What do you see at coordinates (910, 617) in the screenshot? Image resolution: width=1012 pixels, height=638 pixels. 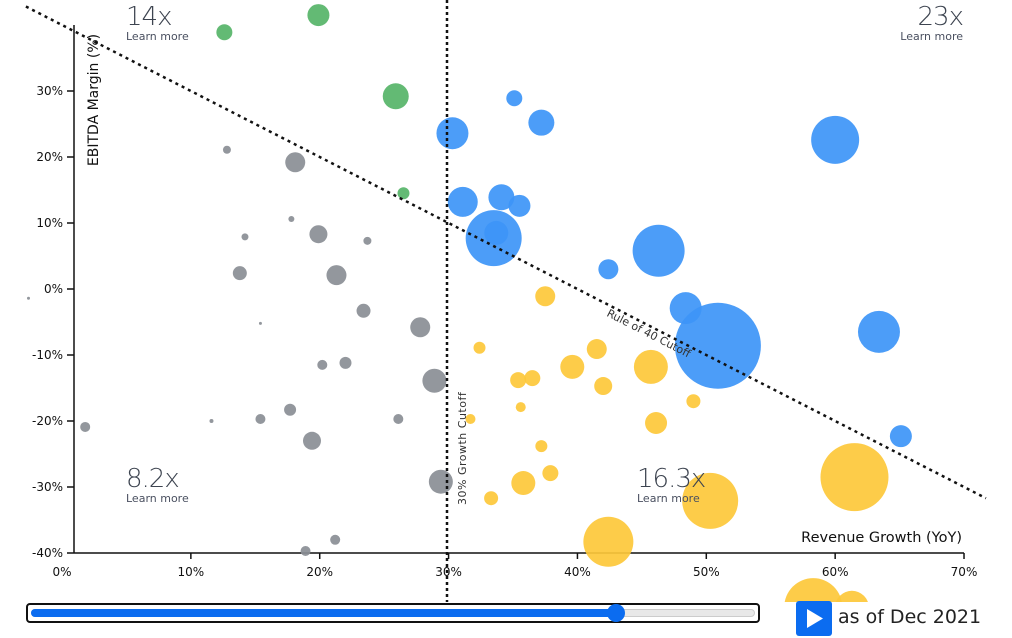 I see `as-of-date: as of Dec 2021` at bounding box center [910, 617].